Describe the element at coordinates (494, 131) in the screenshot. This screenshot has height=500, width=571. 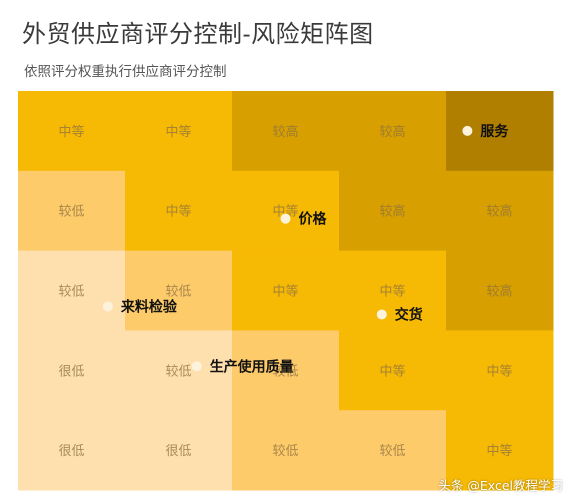
I see `data-point-label: 服务` at that location.